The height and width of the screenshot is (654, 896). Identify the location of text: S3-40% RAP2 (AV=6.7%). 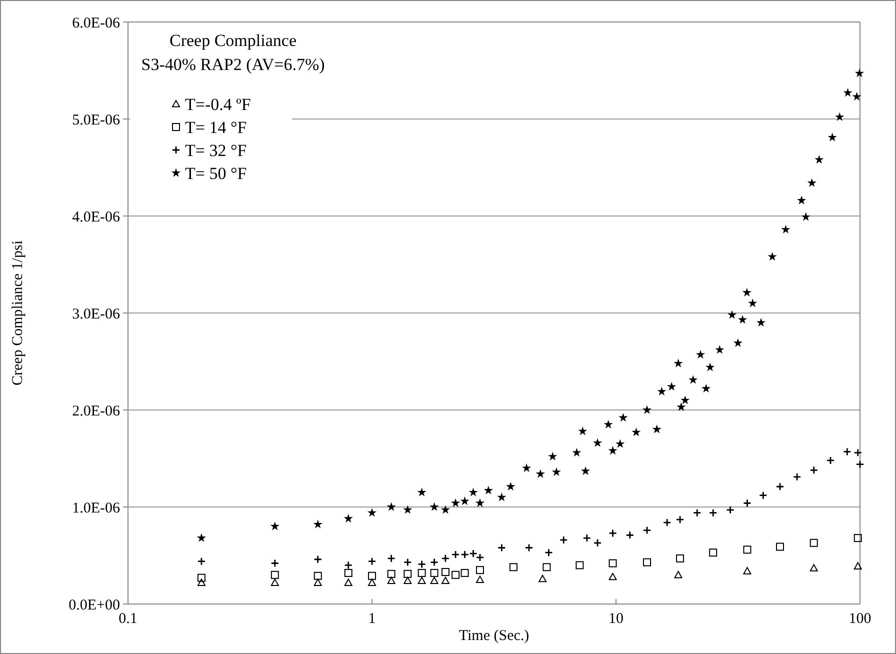
(233, 64).